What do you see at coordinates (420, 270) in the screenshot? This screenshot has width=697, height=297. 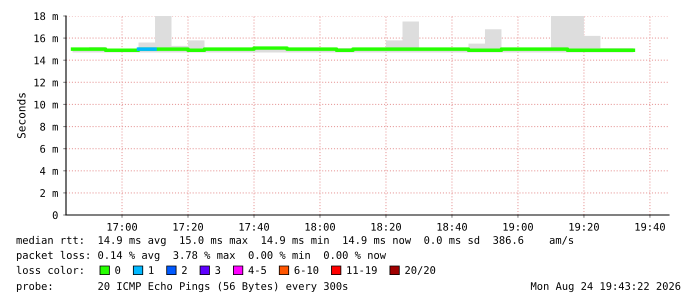 I see `legend-label: 20/20` at bounding box center [420, 270].